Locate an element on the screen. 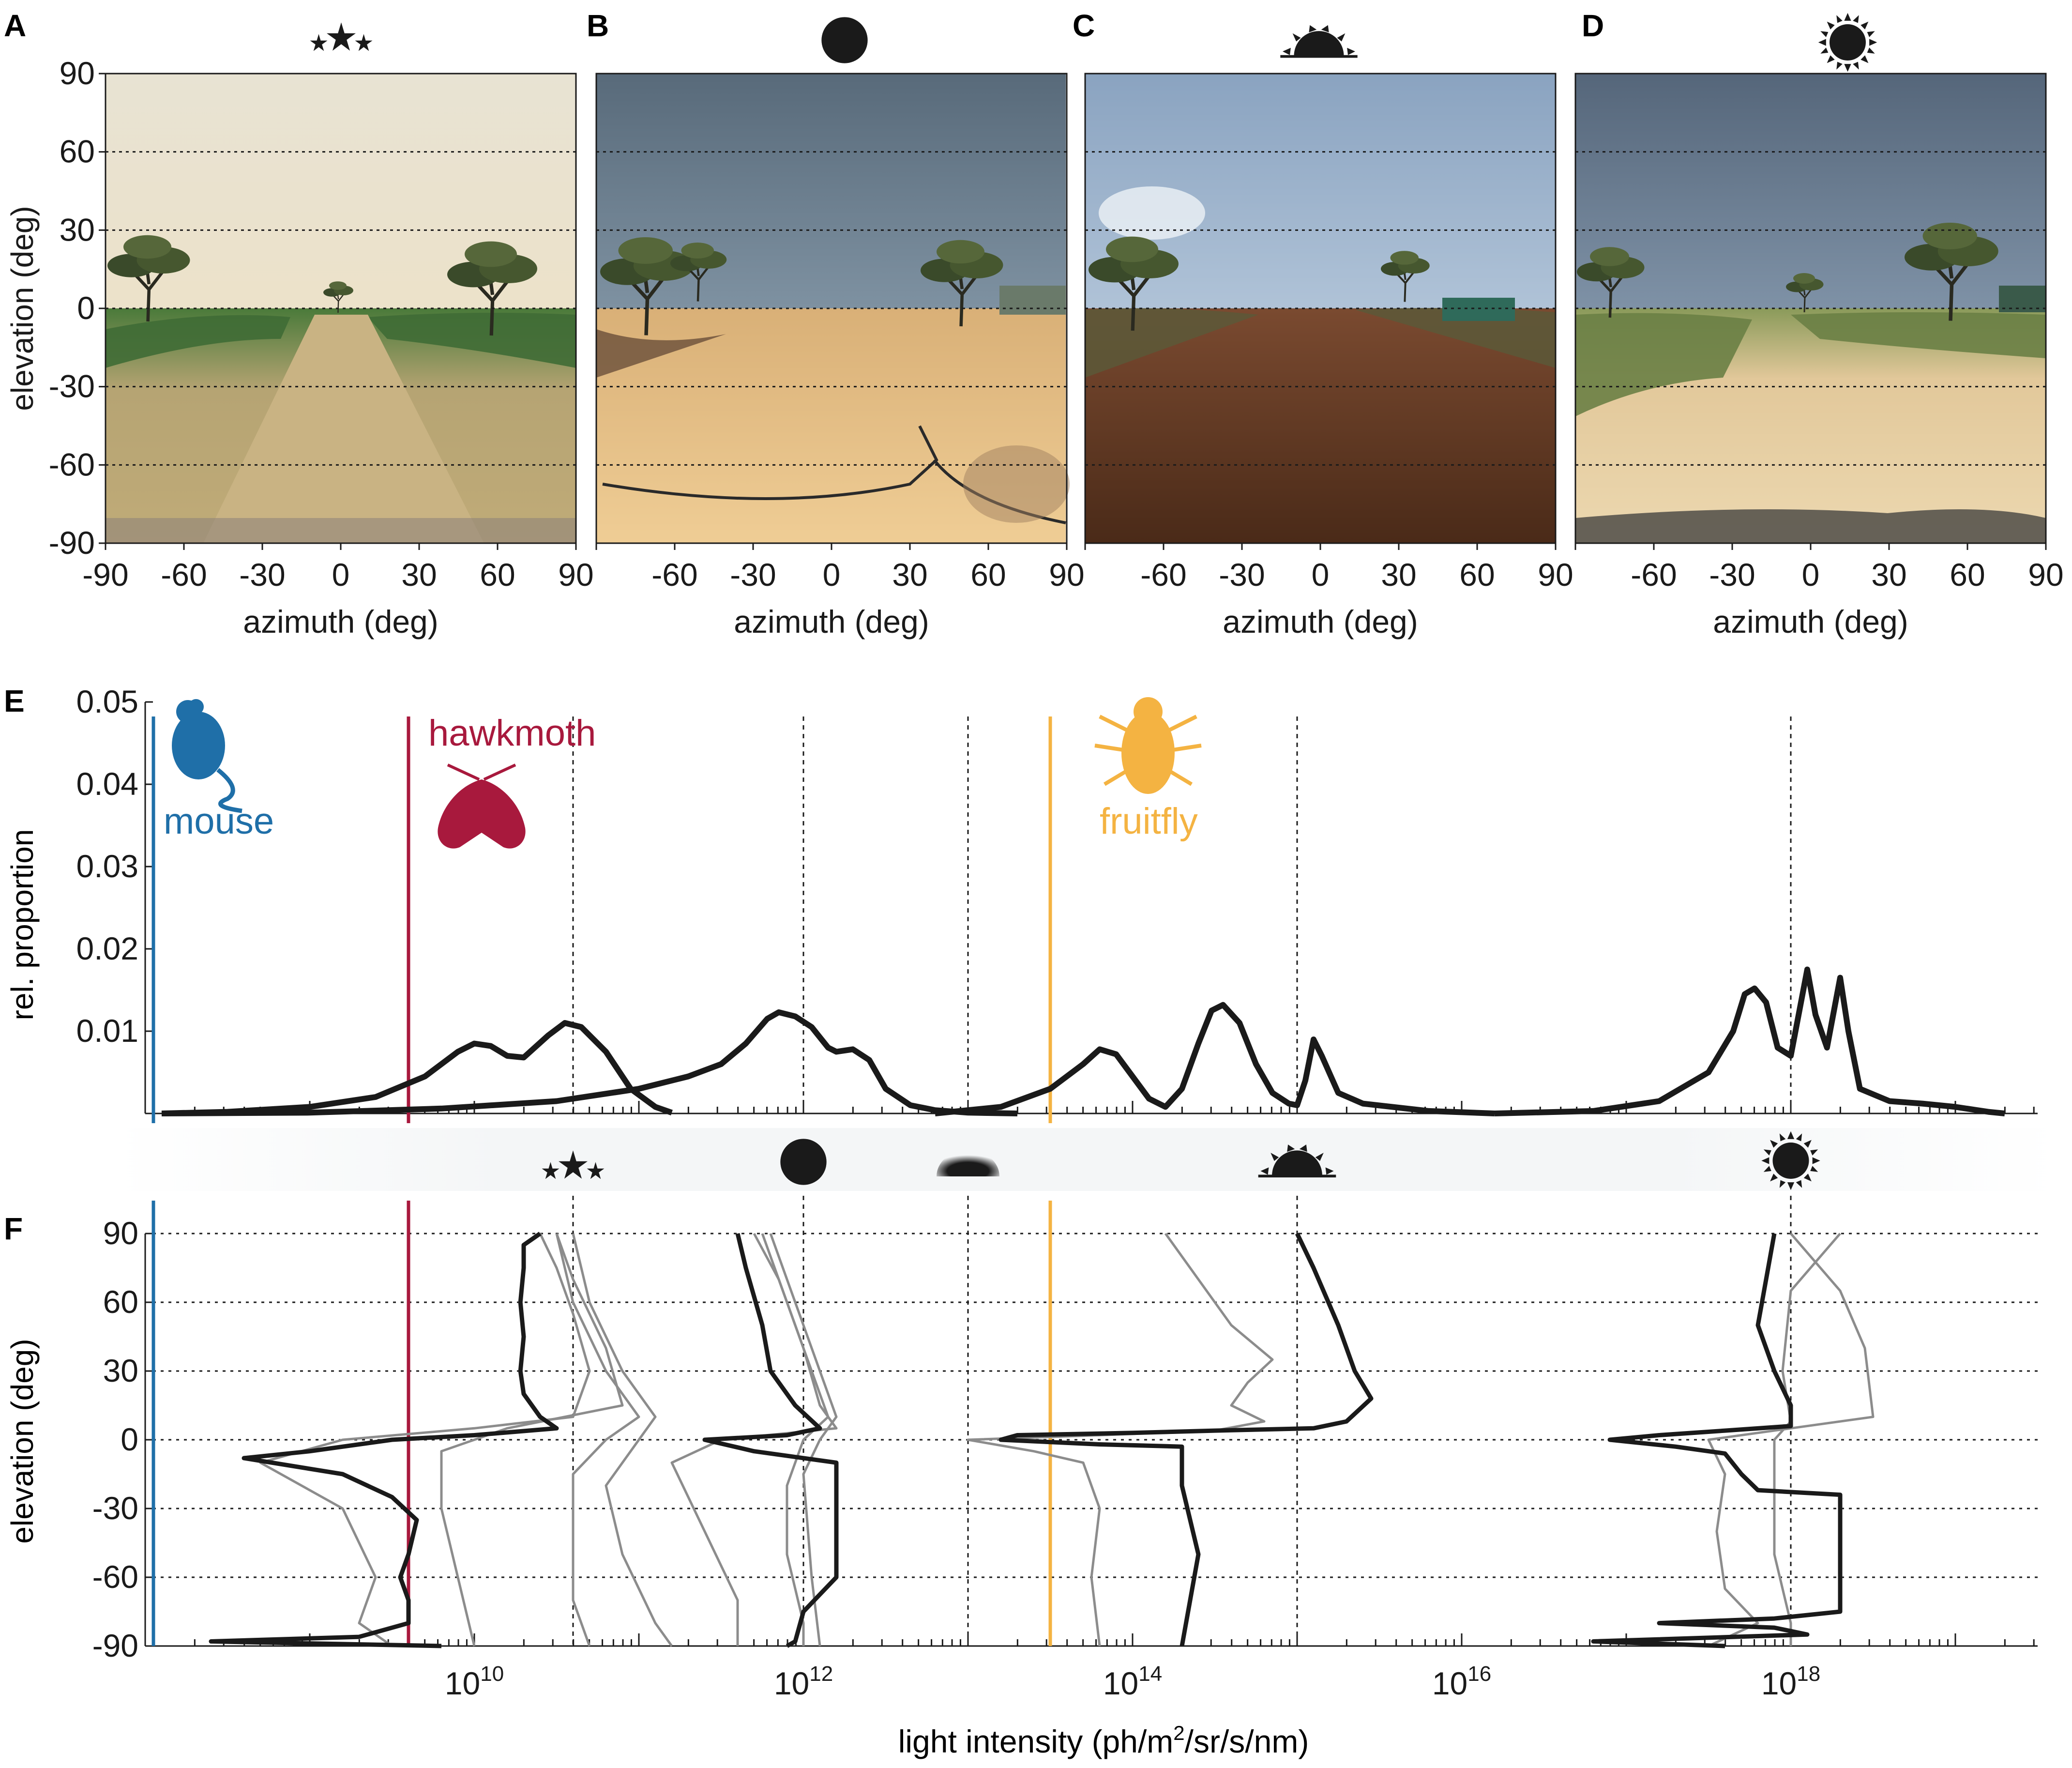 Image resolution: width=2072 pixels, height=1768 pixels. y-tick-label: 0.04 is located at coordinates (107, 784).